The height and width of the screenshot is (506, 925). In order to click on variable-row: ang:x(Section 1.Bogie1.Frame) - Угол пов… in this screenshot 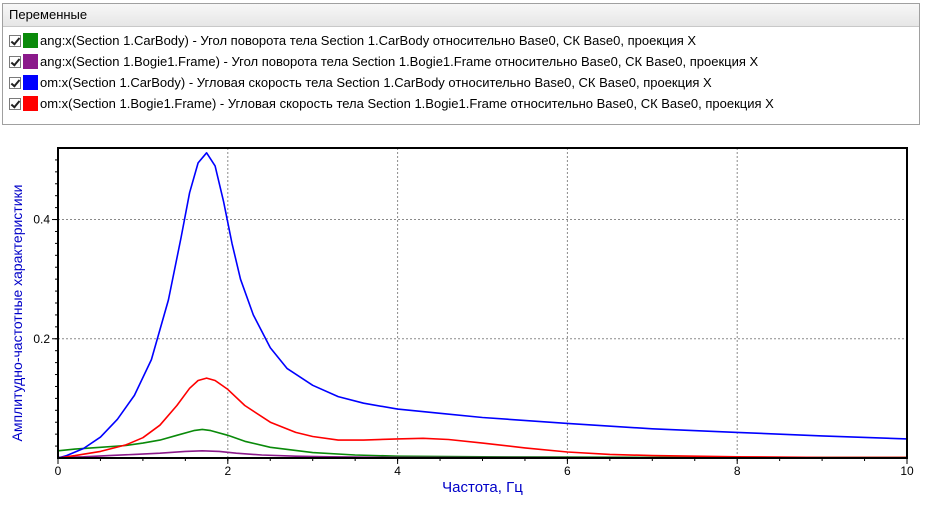, I will do `click(461, 61)`.